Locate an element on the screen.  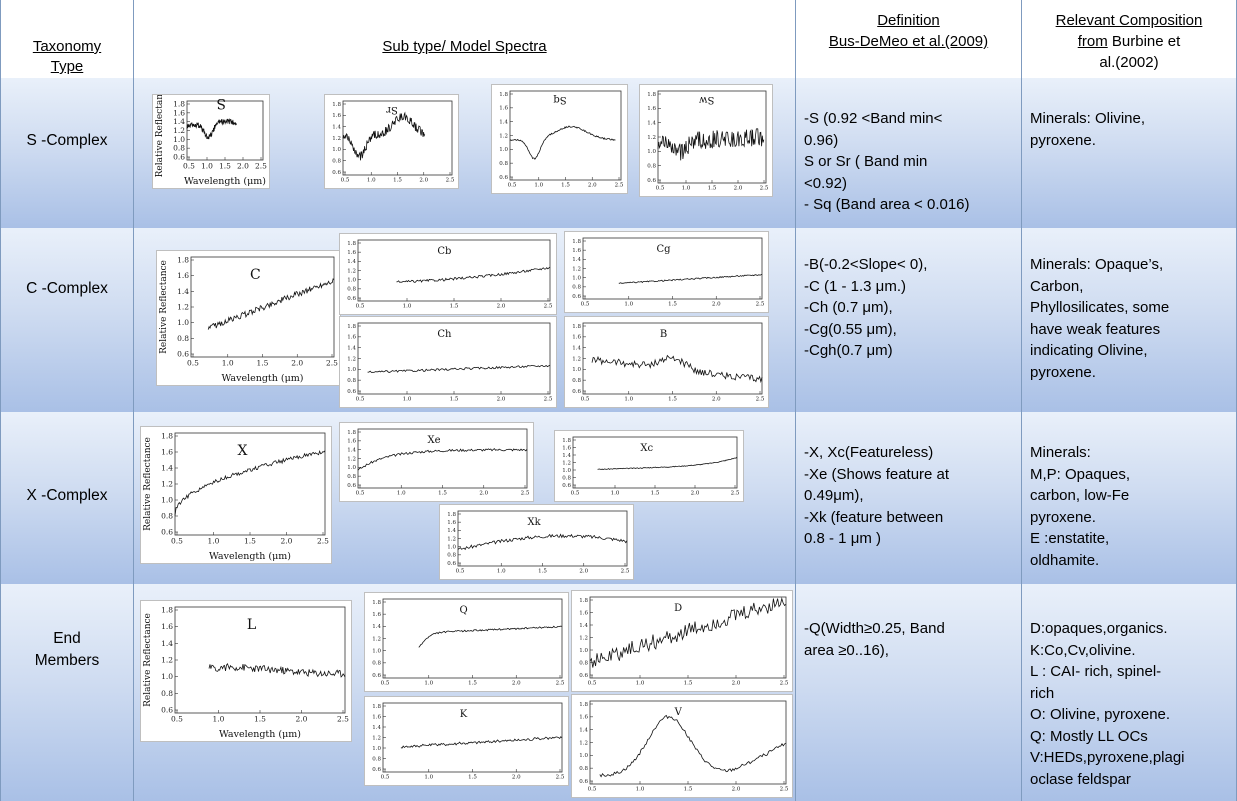
composition-line: carbon, low-Fe is located at coordinates (1080, 495).